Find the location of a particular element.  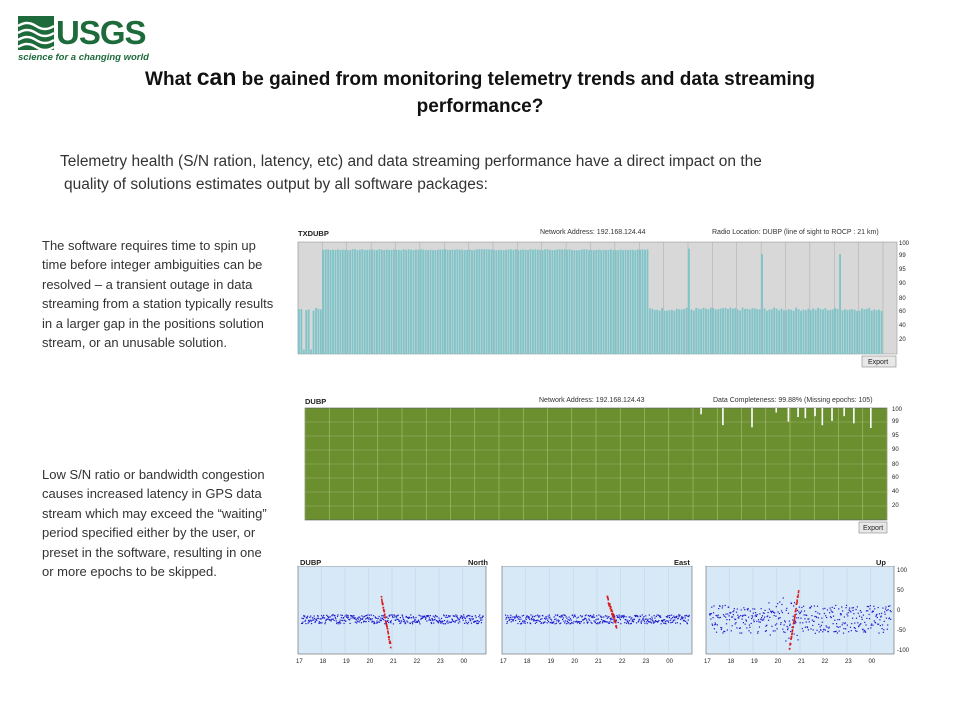

chart2-y-tick: 95 is located at coordinates (895, 436).